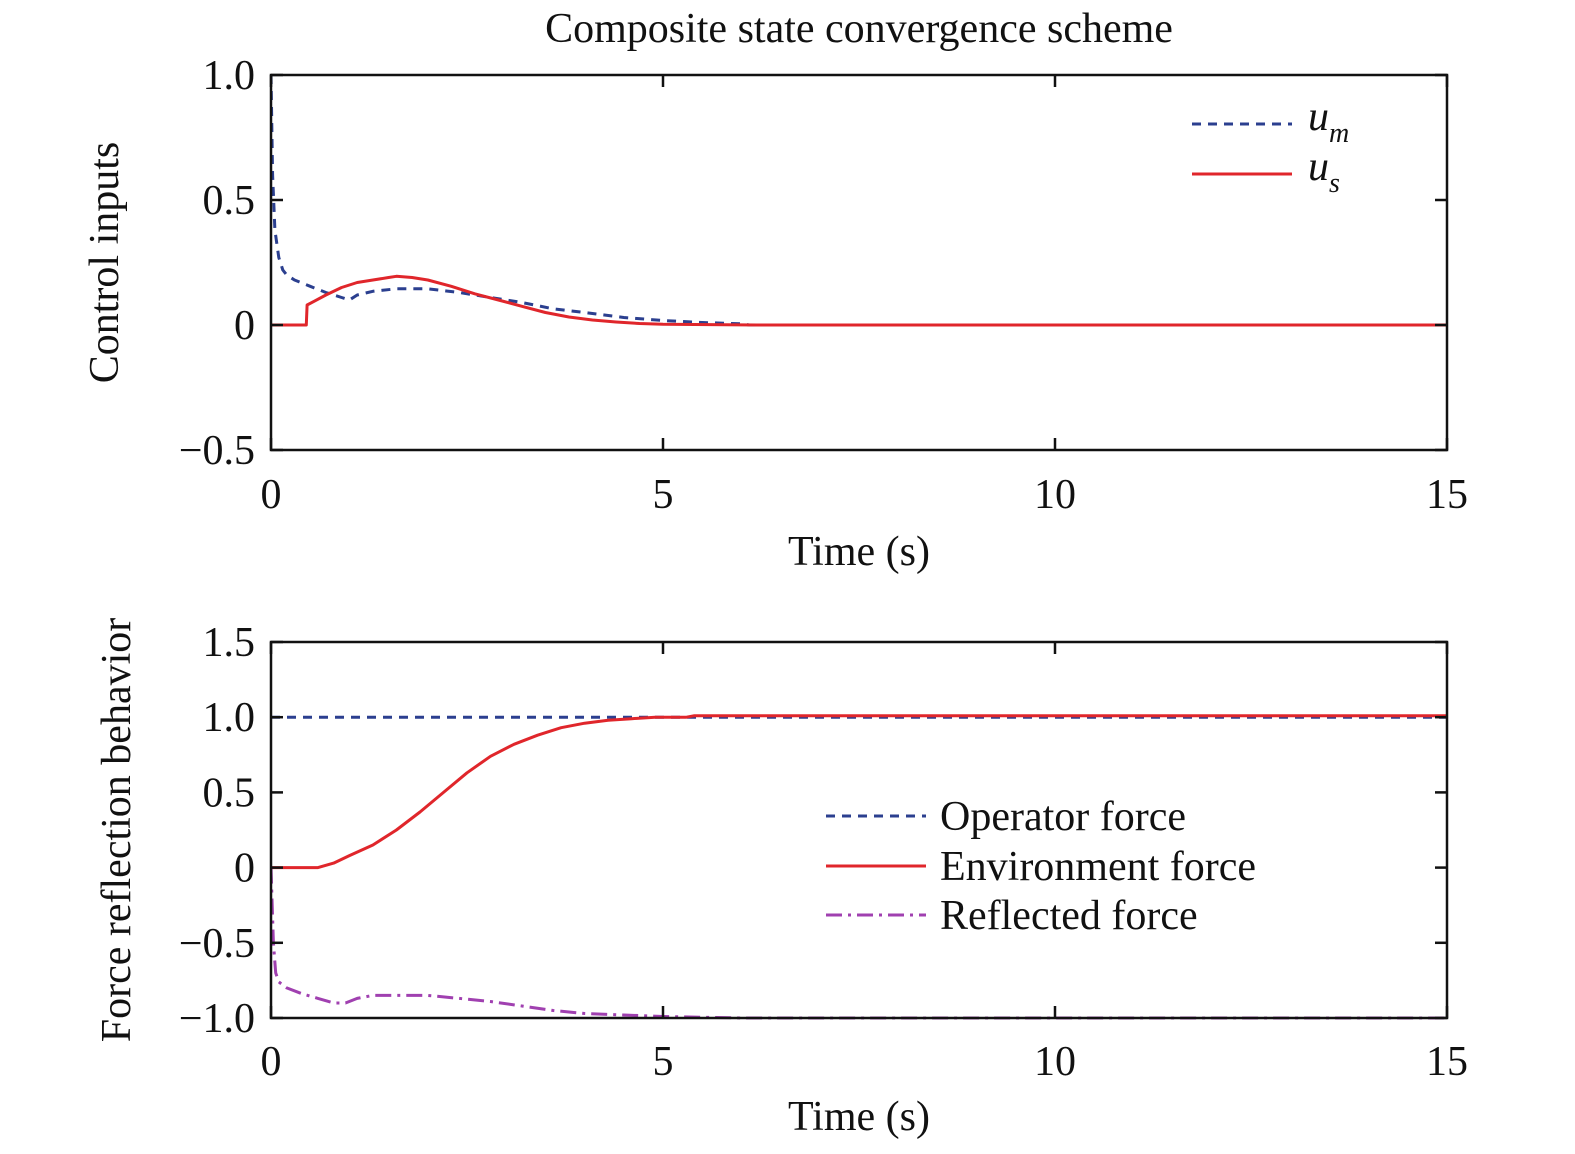  What do you see at coordinates (1339, 133) in the screenshot?
I see `legend-label-sub: m` at bounding box center [1339, 133].